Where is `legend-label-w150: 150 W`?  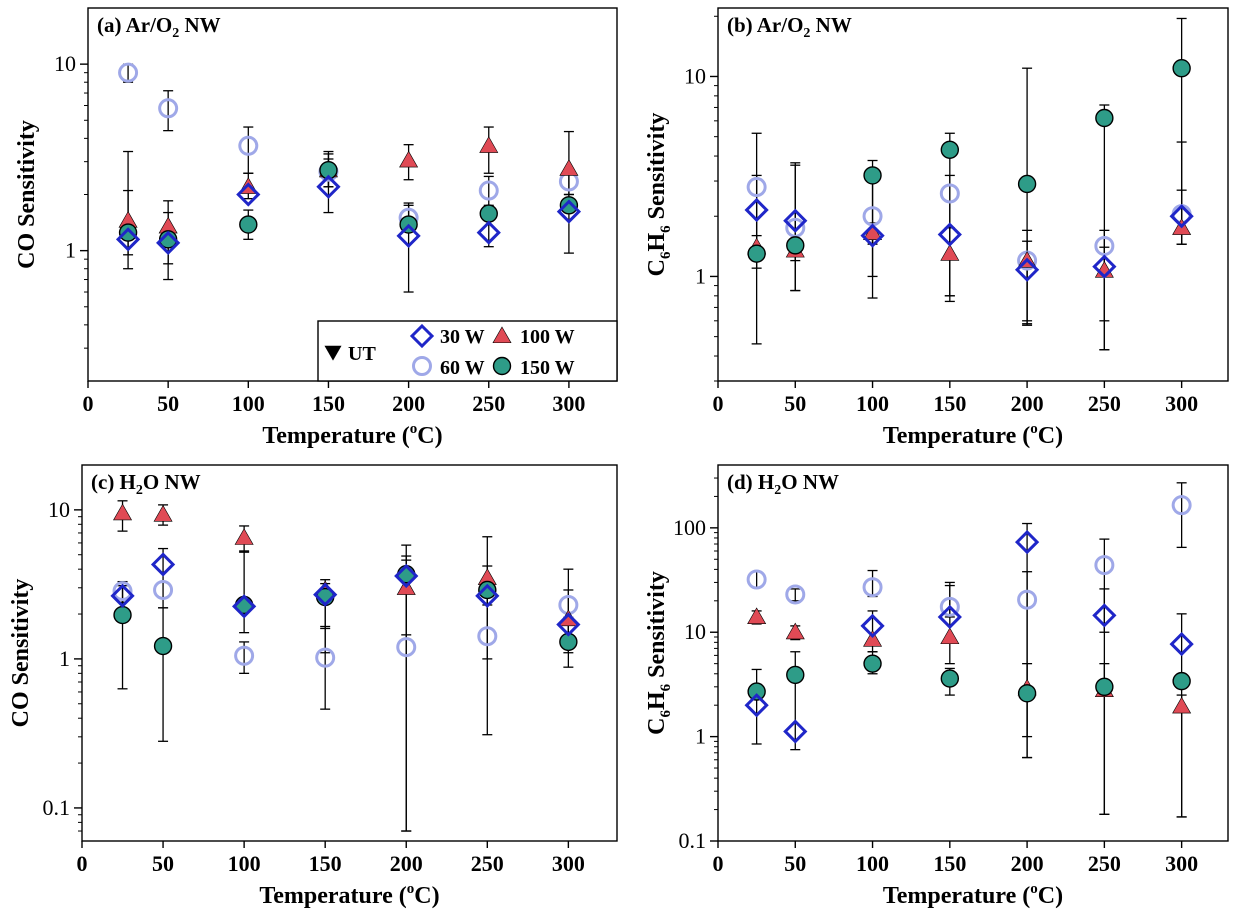
legend-label-w150: 150 W is located at coordinates (547, 368).